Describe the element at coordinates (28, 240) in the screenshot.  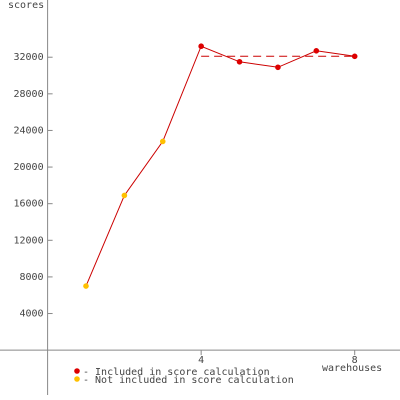
I see `y-tick-label: 12000` at that location.